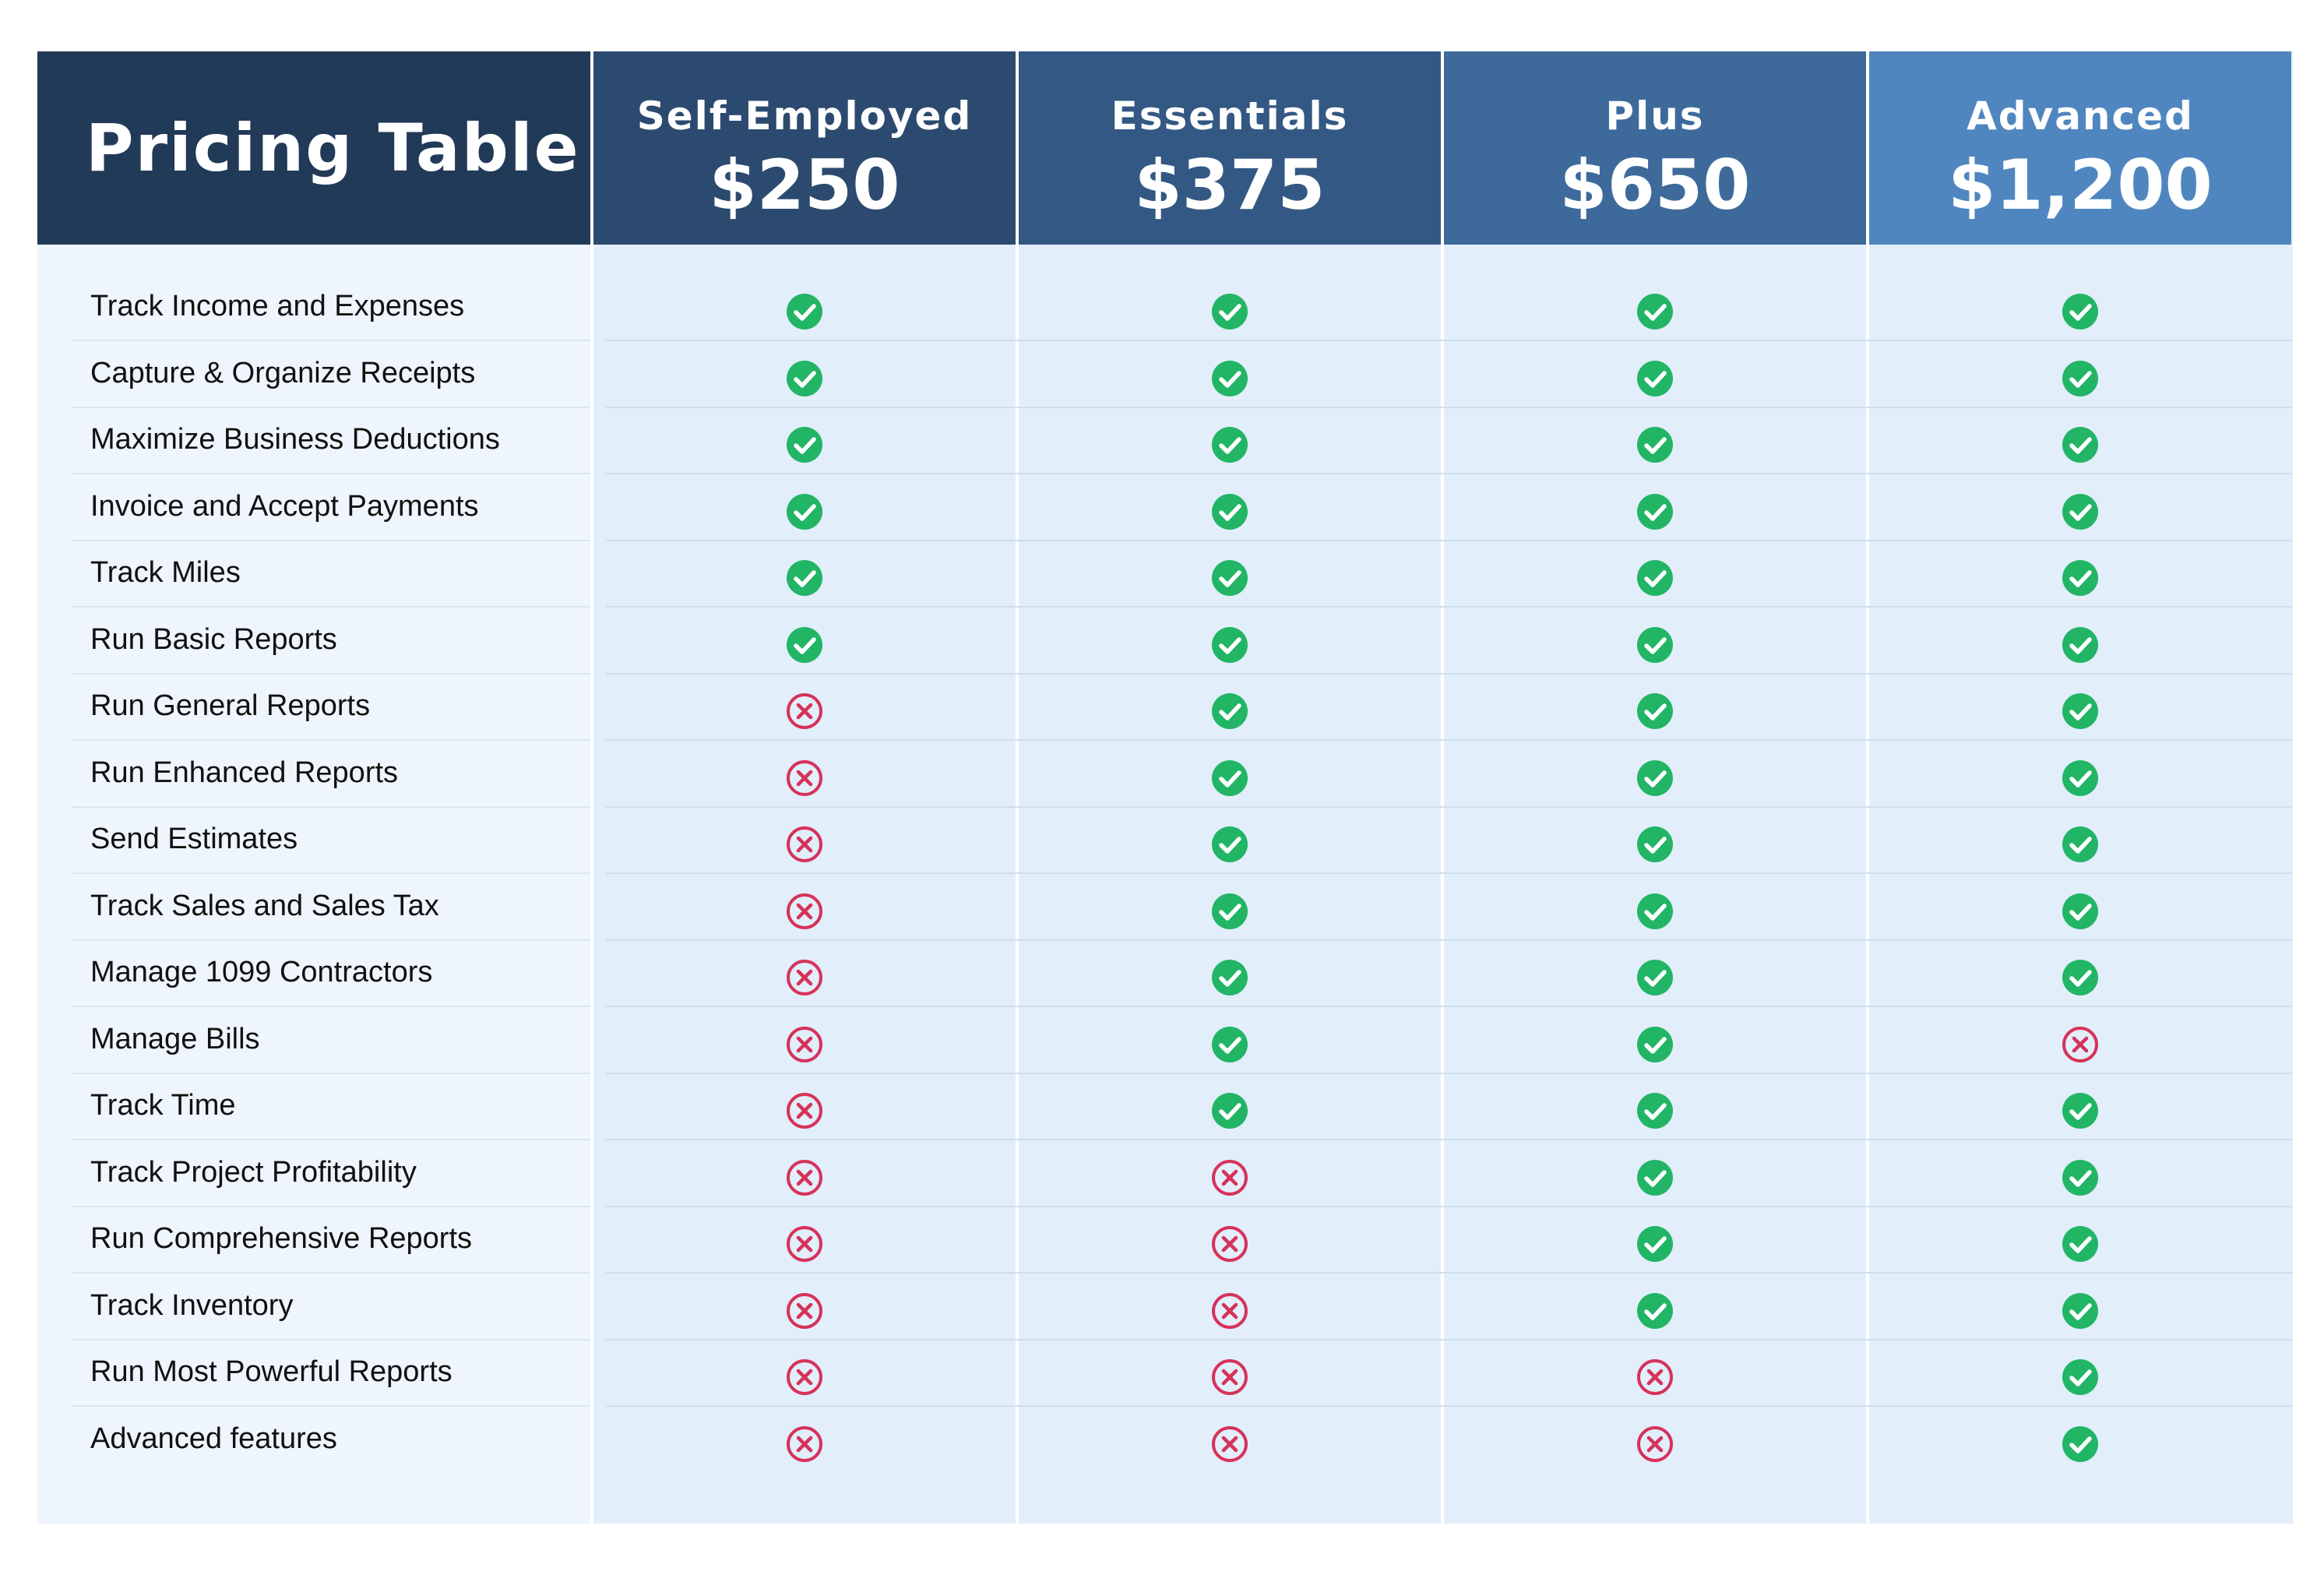 This screenshot has width=2324, height=1575. What do you see at coordinates (281, 1238) in the screenshot?
I see `feature-label: Run Comprehensive Reports` at bounding box center [281, 1238].